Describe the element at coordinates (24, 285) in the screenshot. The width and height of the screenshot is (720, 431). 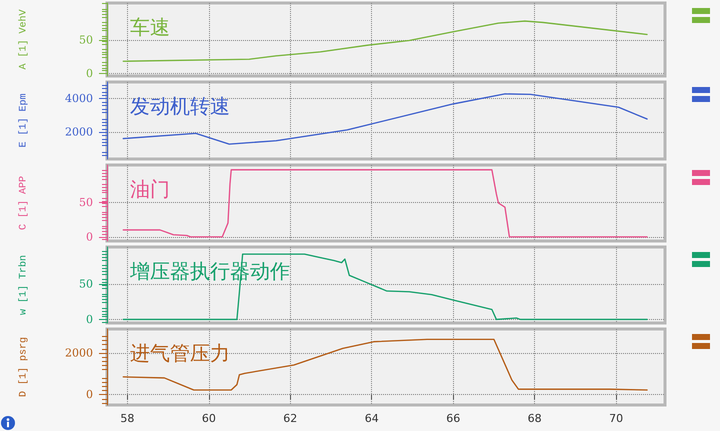
I see `y-axis-title: w [1] Trbn` at that location.